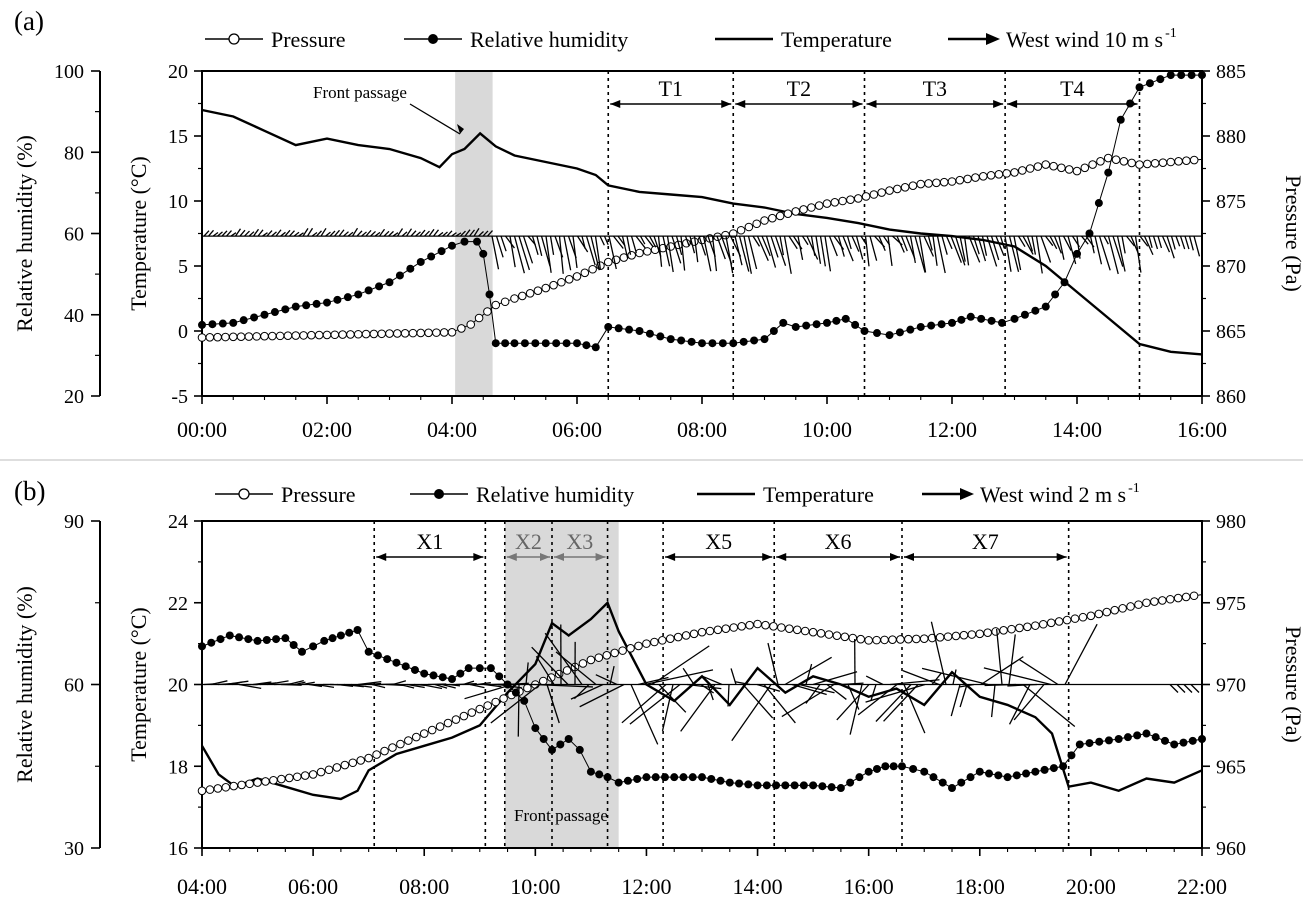  I want to click on legend-item-rh: Relative humidity, so click(516, 39).